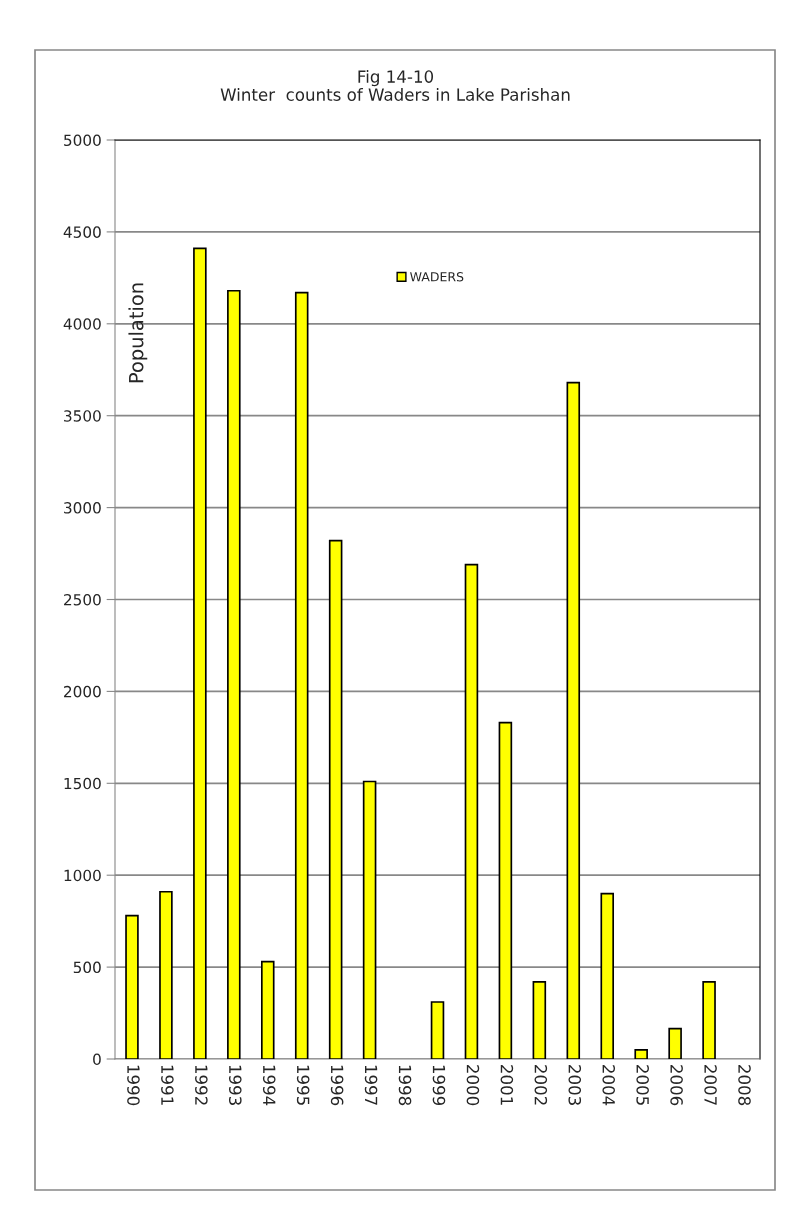 The height and width of the screenshot is (1229, 791). What do you see at coordinates (82, 875) in the screenshot?
I see `y-tick-label: 1000` at bounding box center [82, 875].